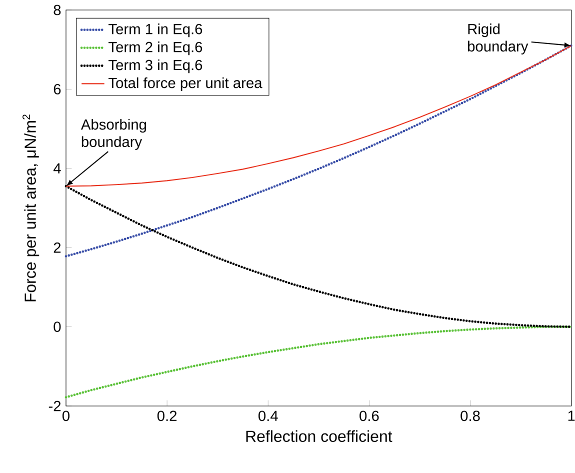 Image resolution: width=575 pixels, height=473 pixels. Describe the element at coordinates (57, 10) in the screenshot. I see `y-tick-label: 8` at that location.